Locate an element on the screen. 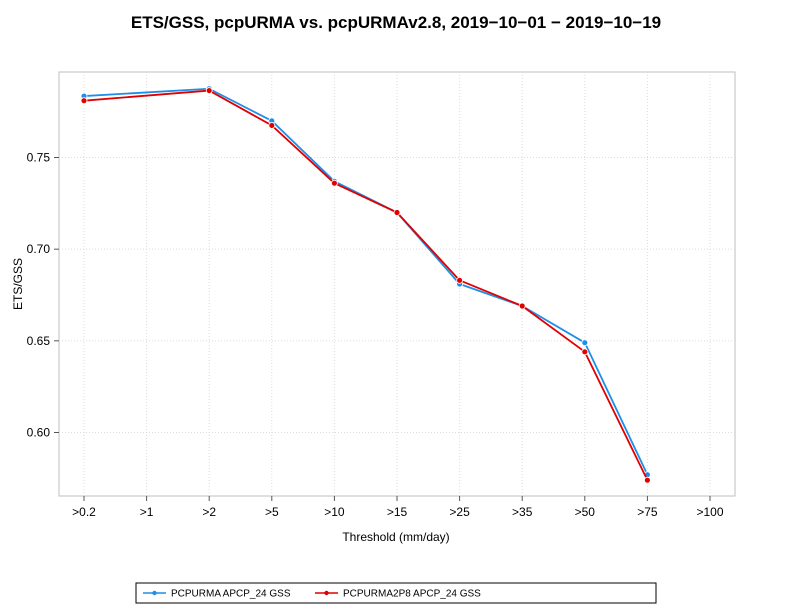  x-tick-label: >25 is located at coordinates (459, 512).